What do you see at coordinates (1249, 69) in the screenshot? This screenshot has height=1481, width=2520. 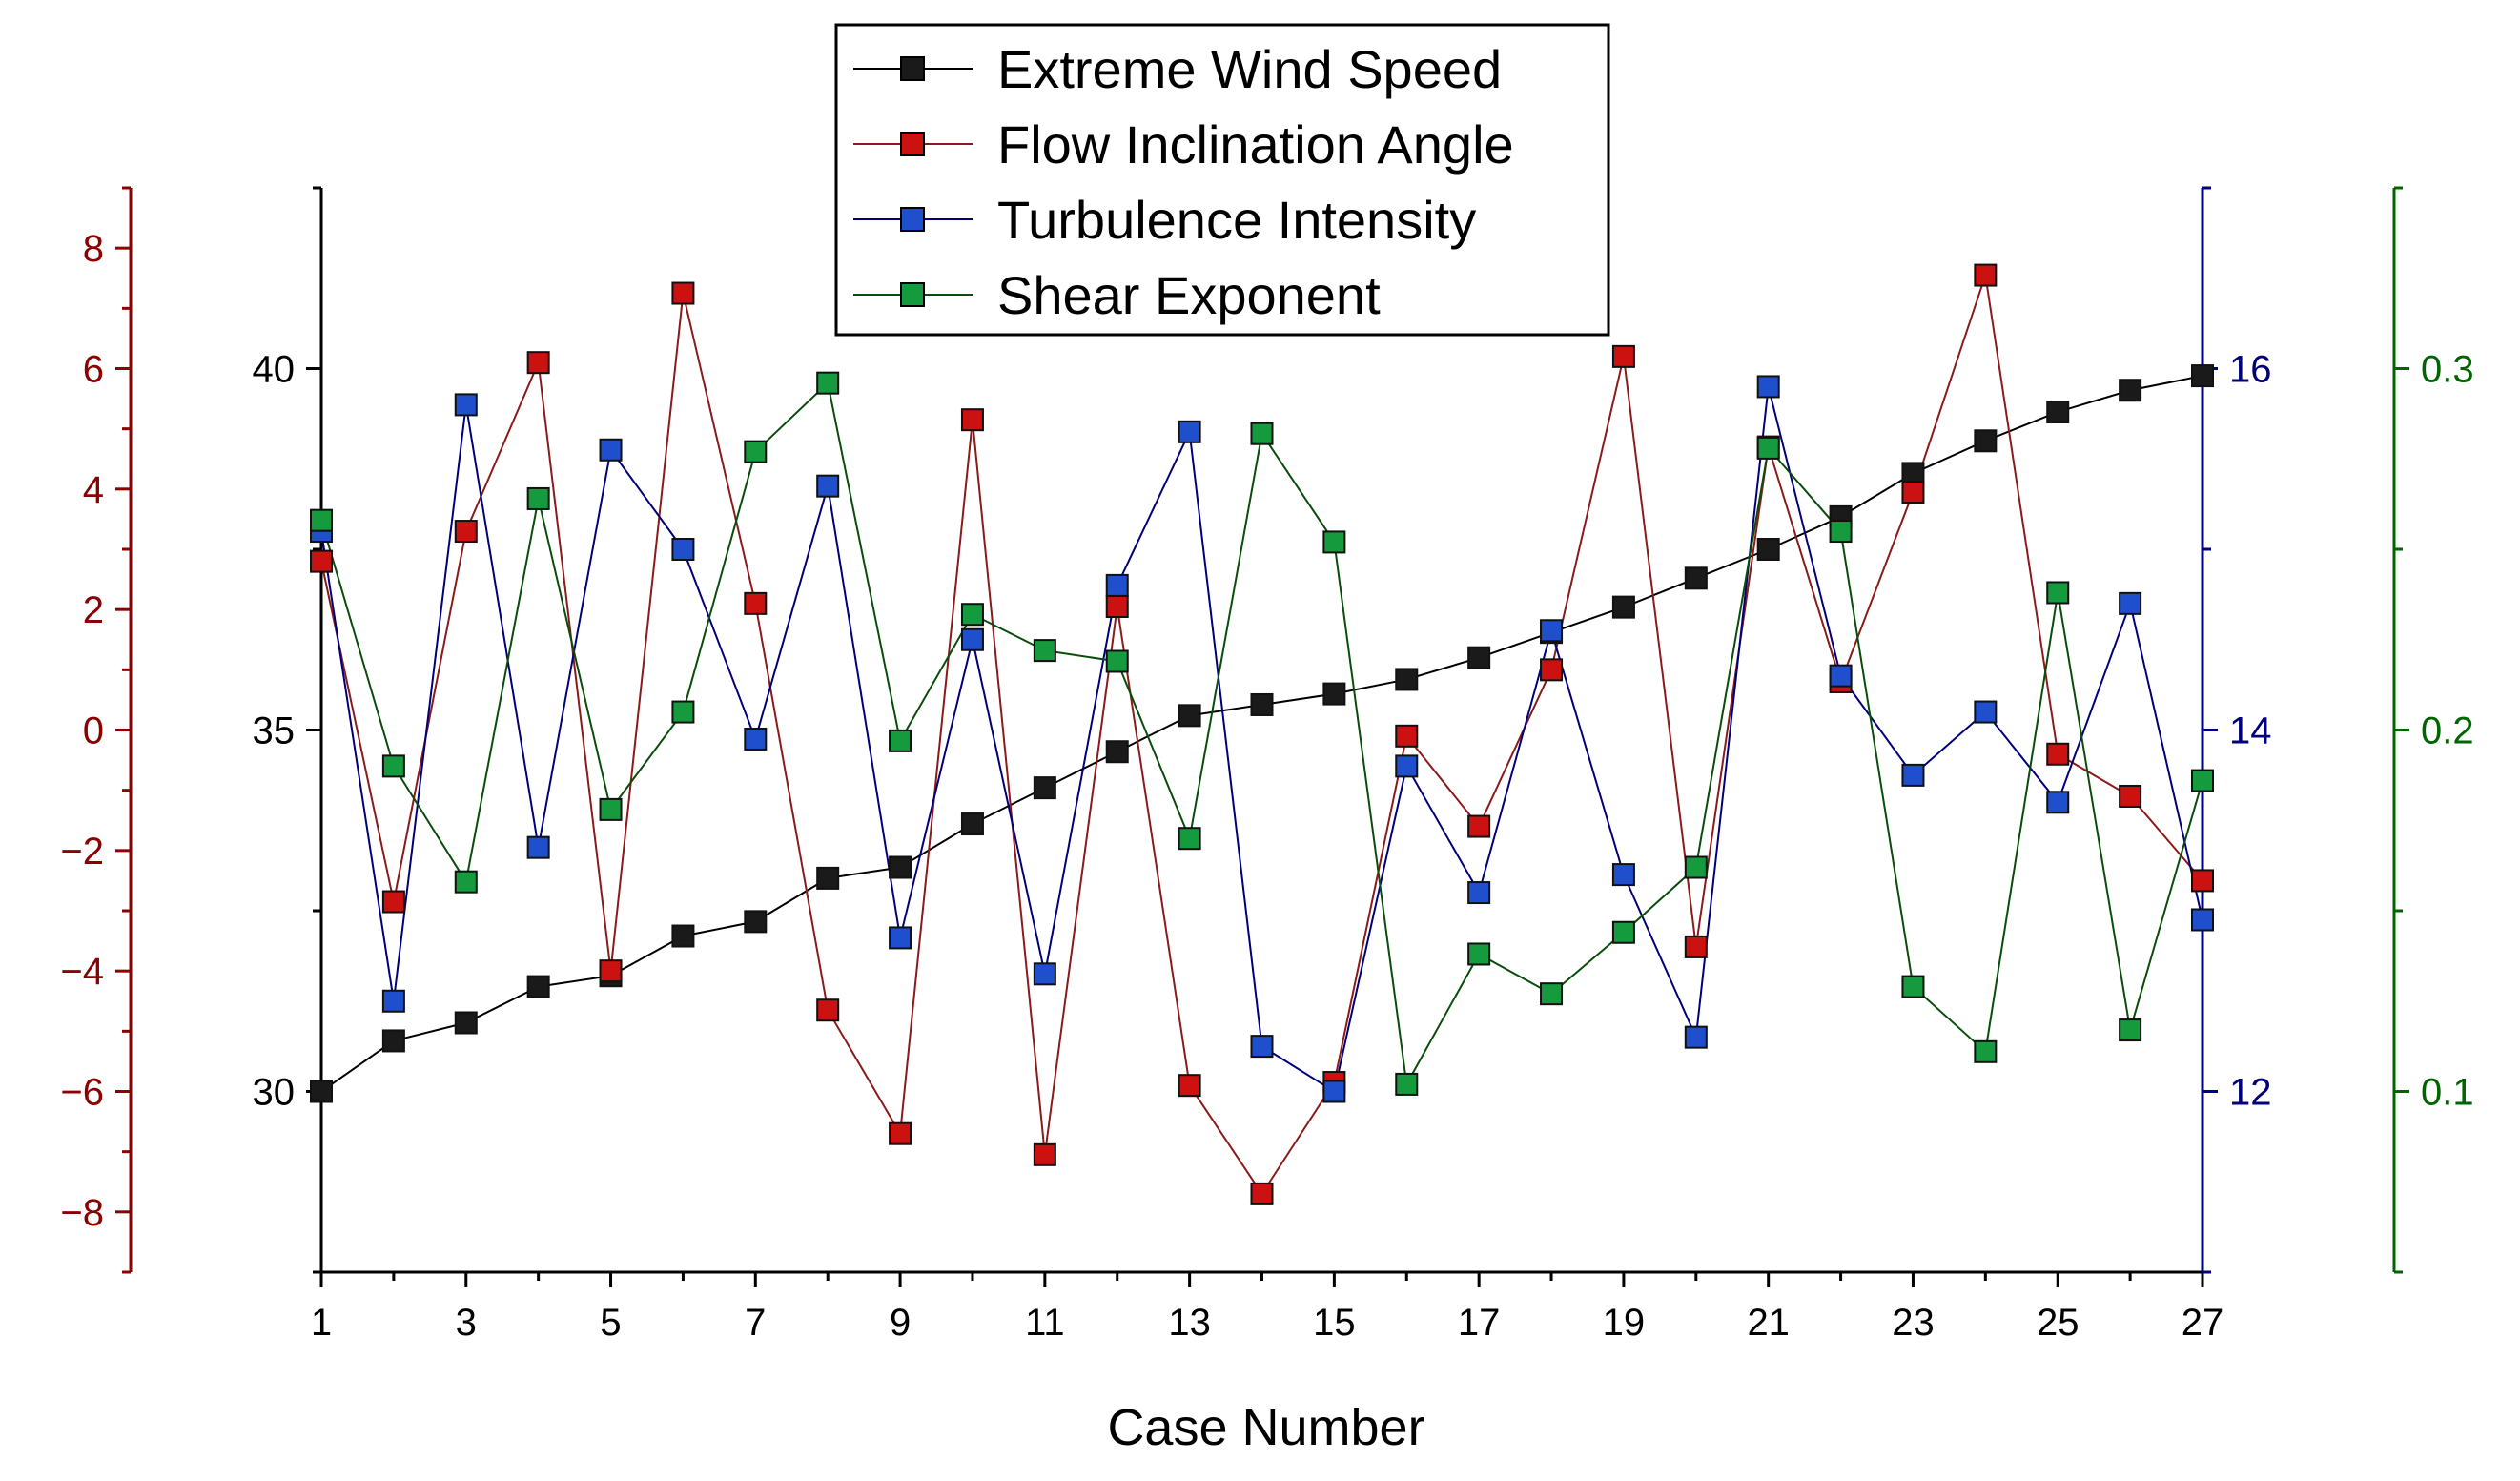 I see `legend-label-extreme-wind-speed: Extreme Wind Speed` at bounding box center [1249, 69].